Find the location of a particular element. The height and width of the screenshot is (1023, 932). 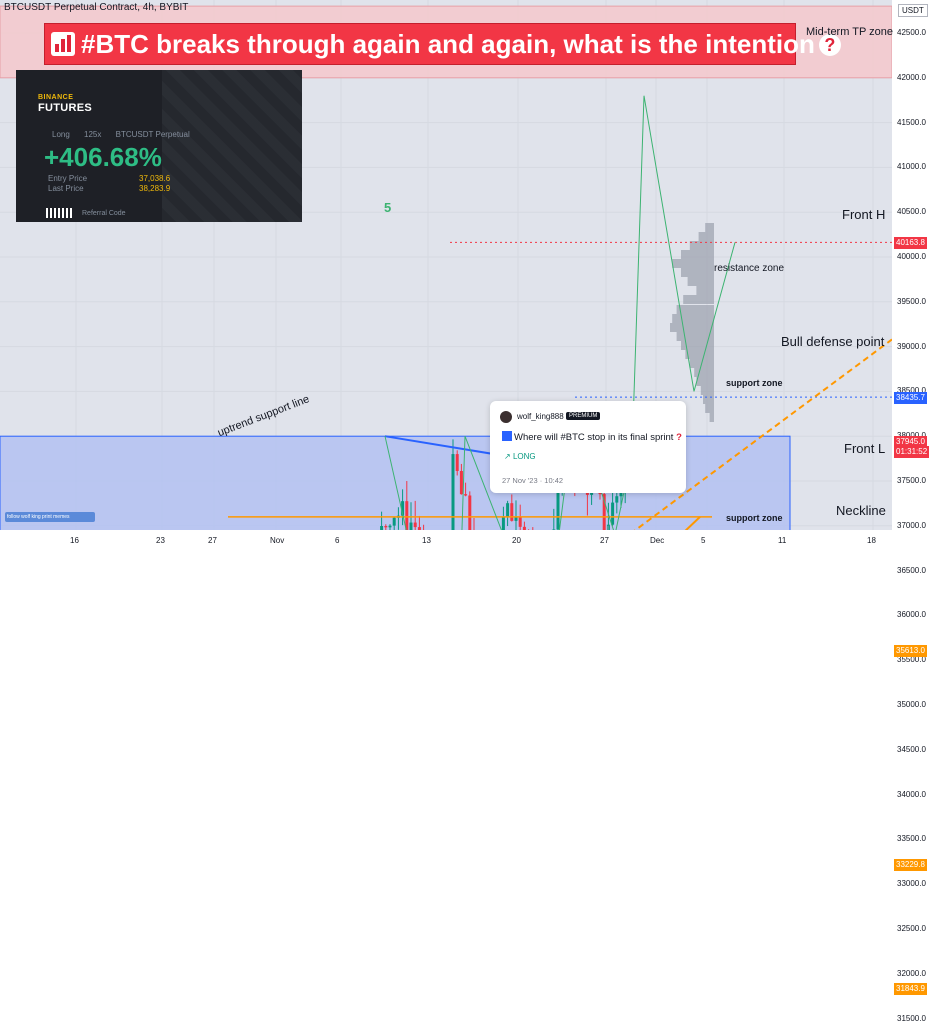

time-tick-label: Dec is located at coordinates (657, 540).